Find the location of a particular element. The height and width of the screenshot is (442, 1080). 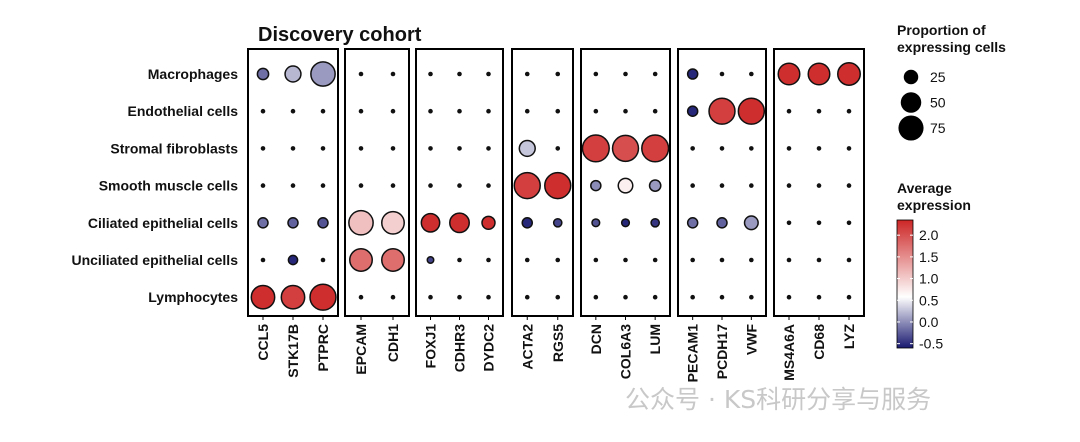

dot-unciliated-epithelial-cells-rgs5 is located at coordinates (558, 260).